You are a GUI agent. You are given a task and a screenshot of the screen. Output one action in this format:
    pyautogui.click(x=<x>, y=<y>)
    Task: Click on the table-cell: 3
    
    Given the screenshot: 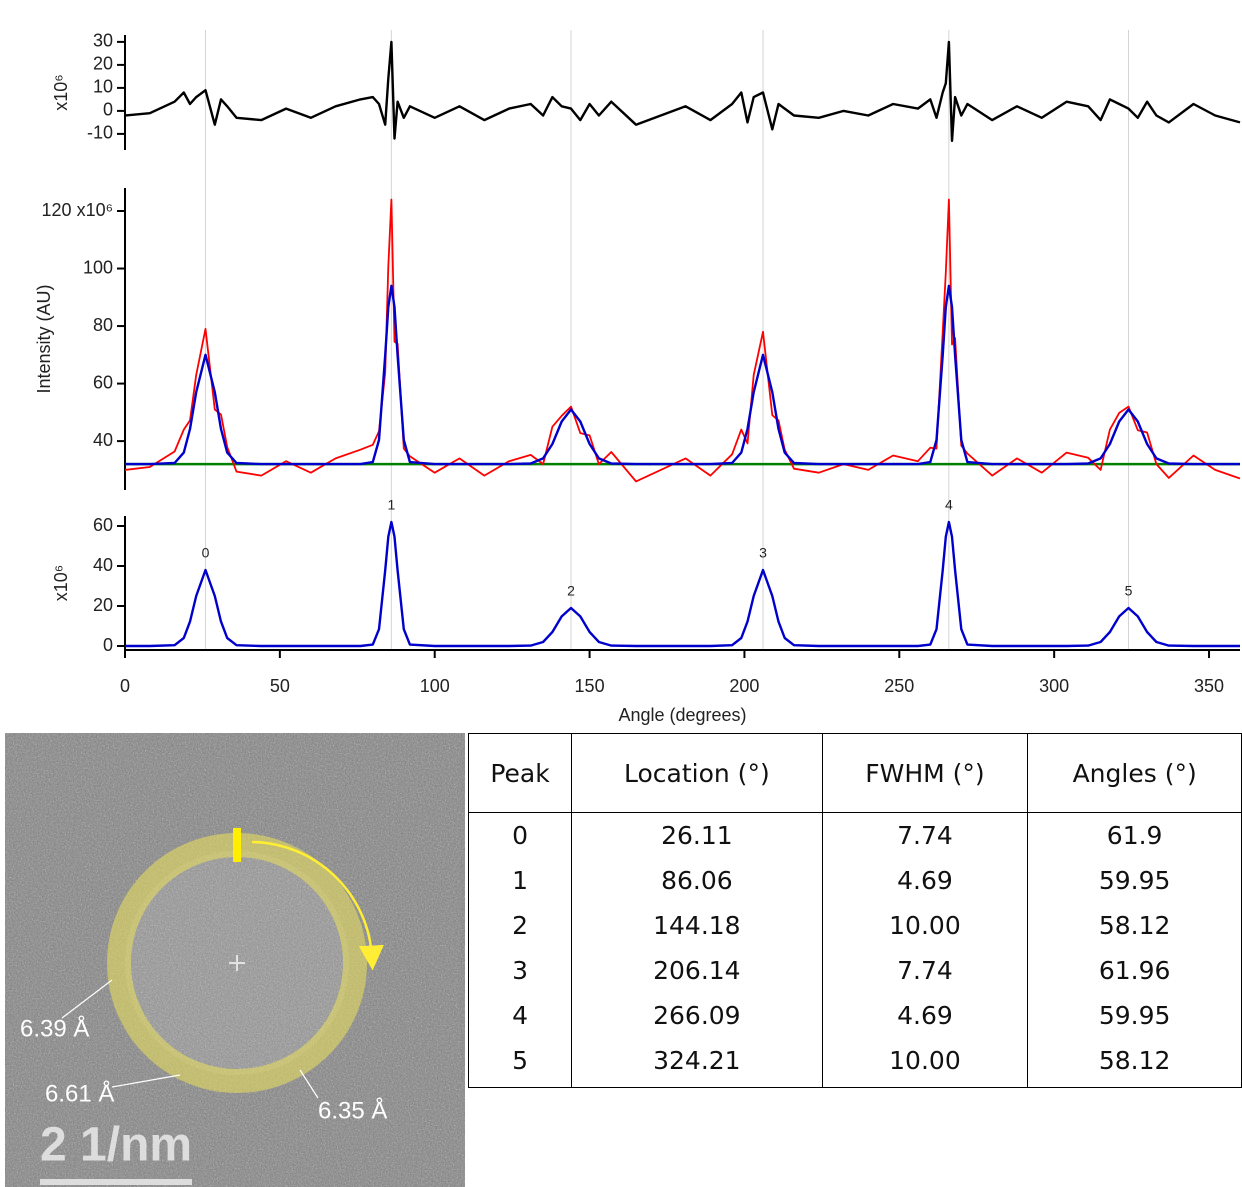 What is the action you would take?
    pyautogui.click(x=520, y=970)
    